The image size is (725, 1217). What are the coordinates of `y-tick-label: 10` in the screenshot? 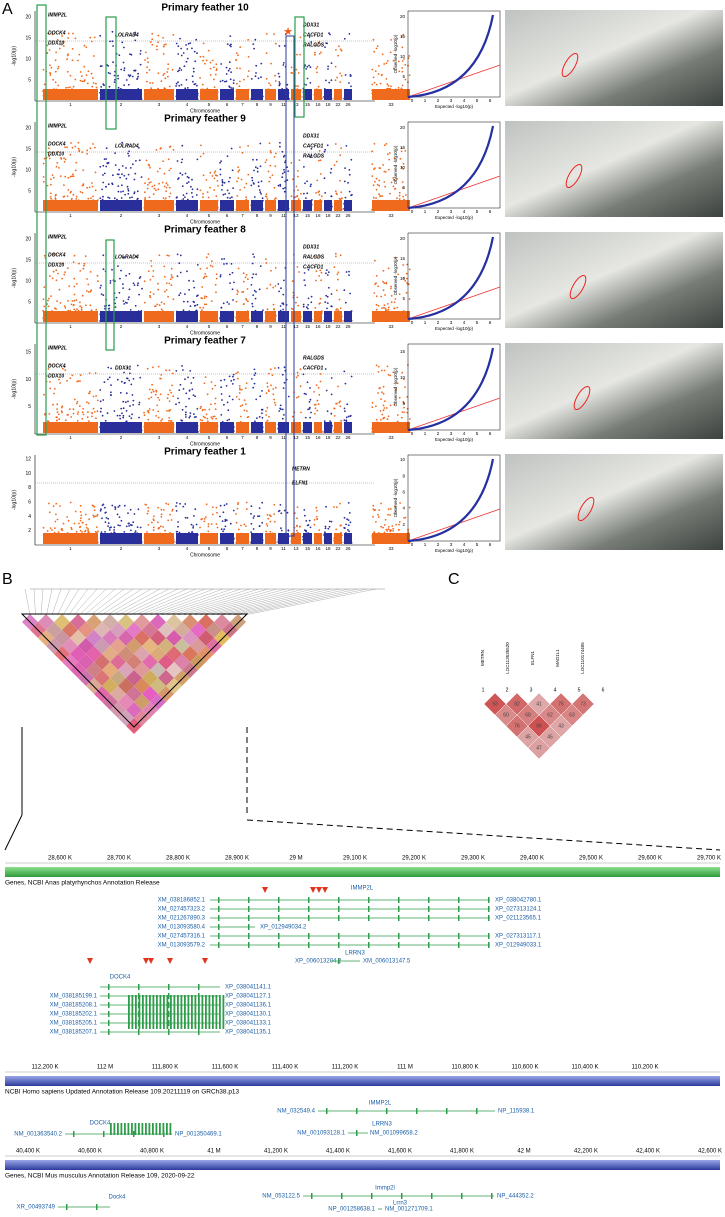 It's located at (28, 474).